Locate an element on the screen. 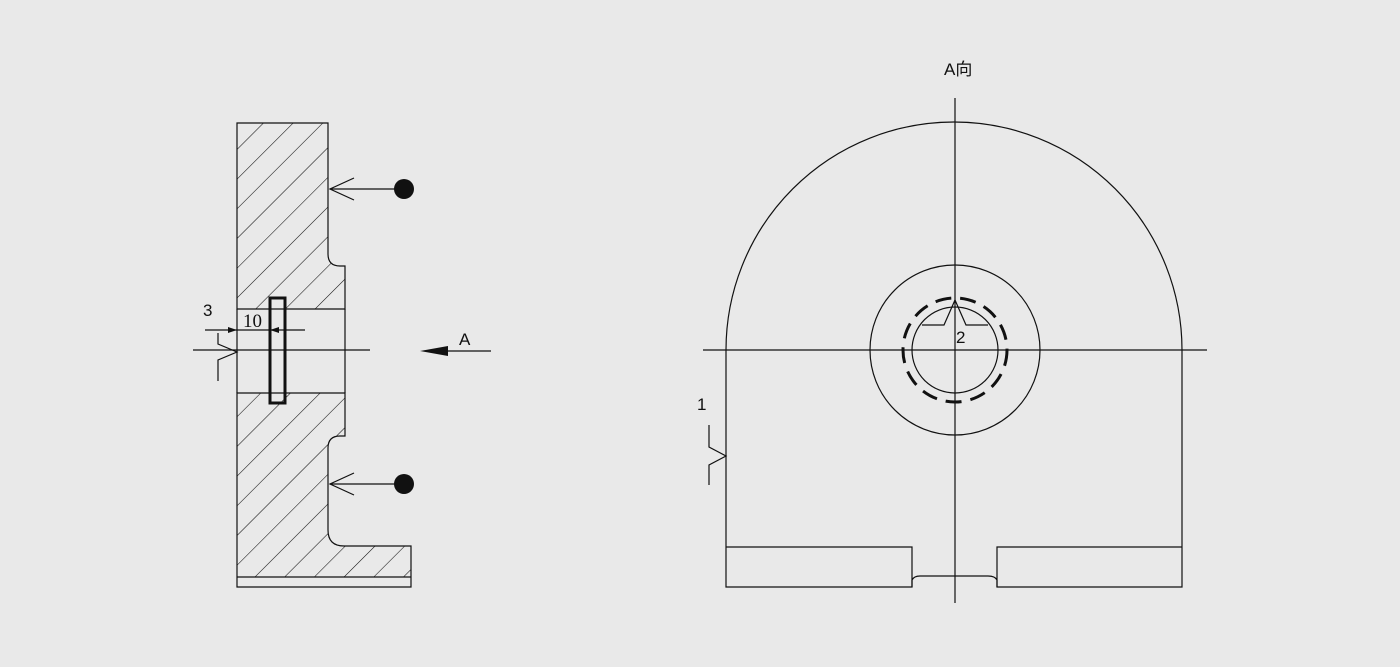 The image size is (1400, 667). section-outline-lower is located at coordinates (324, 490).